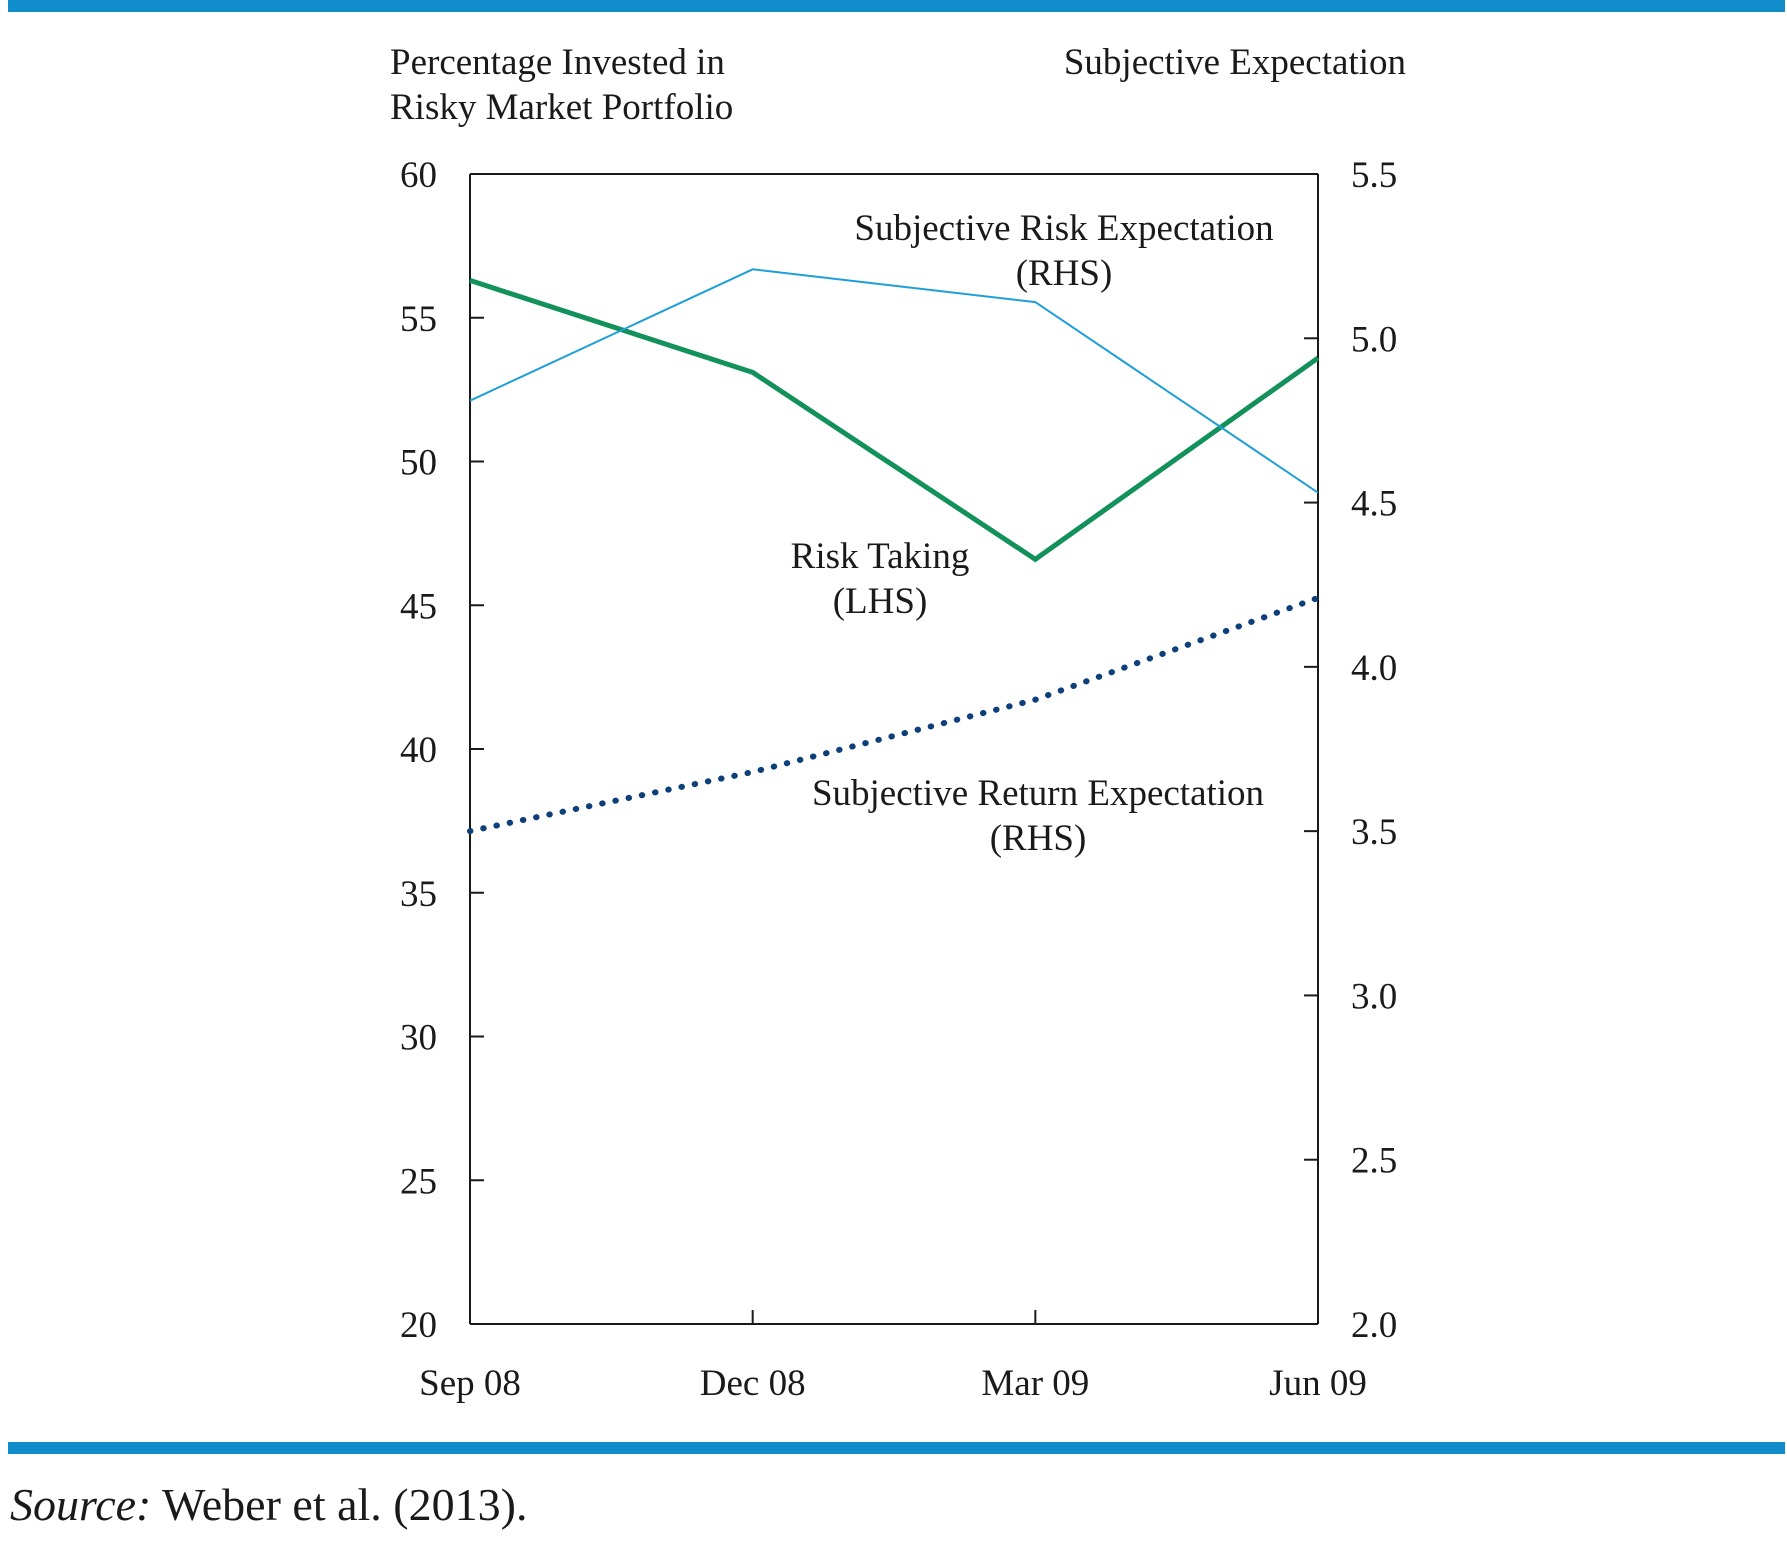  Describe the element at coordinates (418, 894) in the screenshot. I see `left-tick-label: 35` at that location.